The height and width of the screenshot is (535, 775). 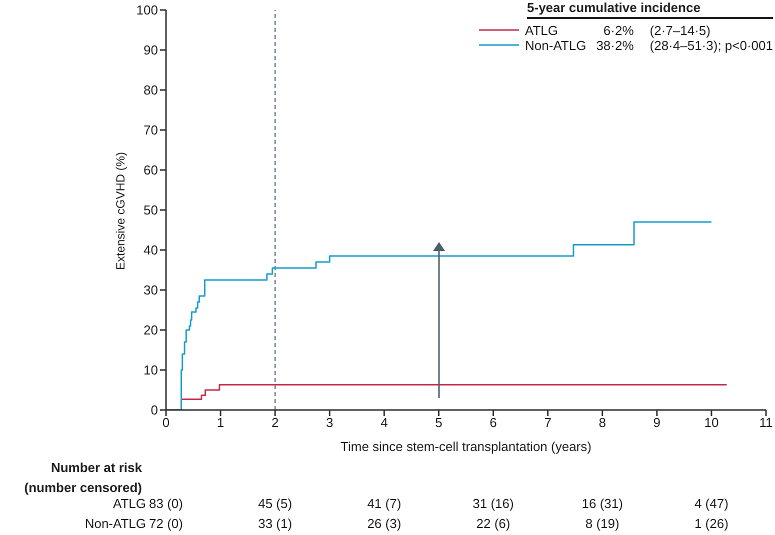 I want to click on text: 1 (26), so click(x=711, y=523).